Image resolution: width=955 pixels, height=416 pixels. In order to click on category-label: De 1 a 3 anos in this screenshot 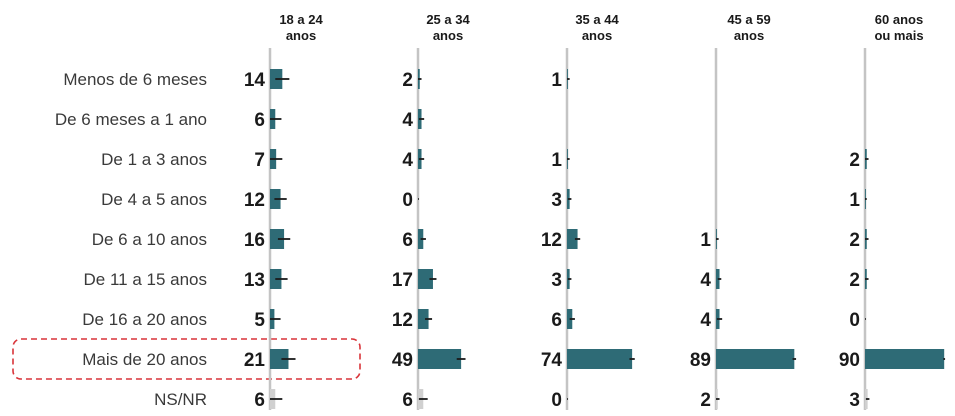, I will do `click(154, 159)`.